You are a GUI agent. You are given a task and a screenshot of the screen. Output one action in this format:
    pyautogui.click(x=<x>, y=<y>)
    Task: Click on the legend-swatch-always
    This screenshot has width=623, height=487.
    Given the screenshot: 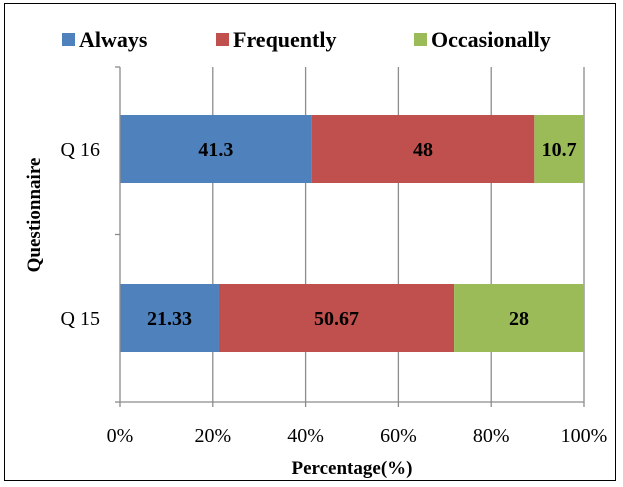 What is the action you would take?
    pyautogui.click(x=68, y=39)
    